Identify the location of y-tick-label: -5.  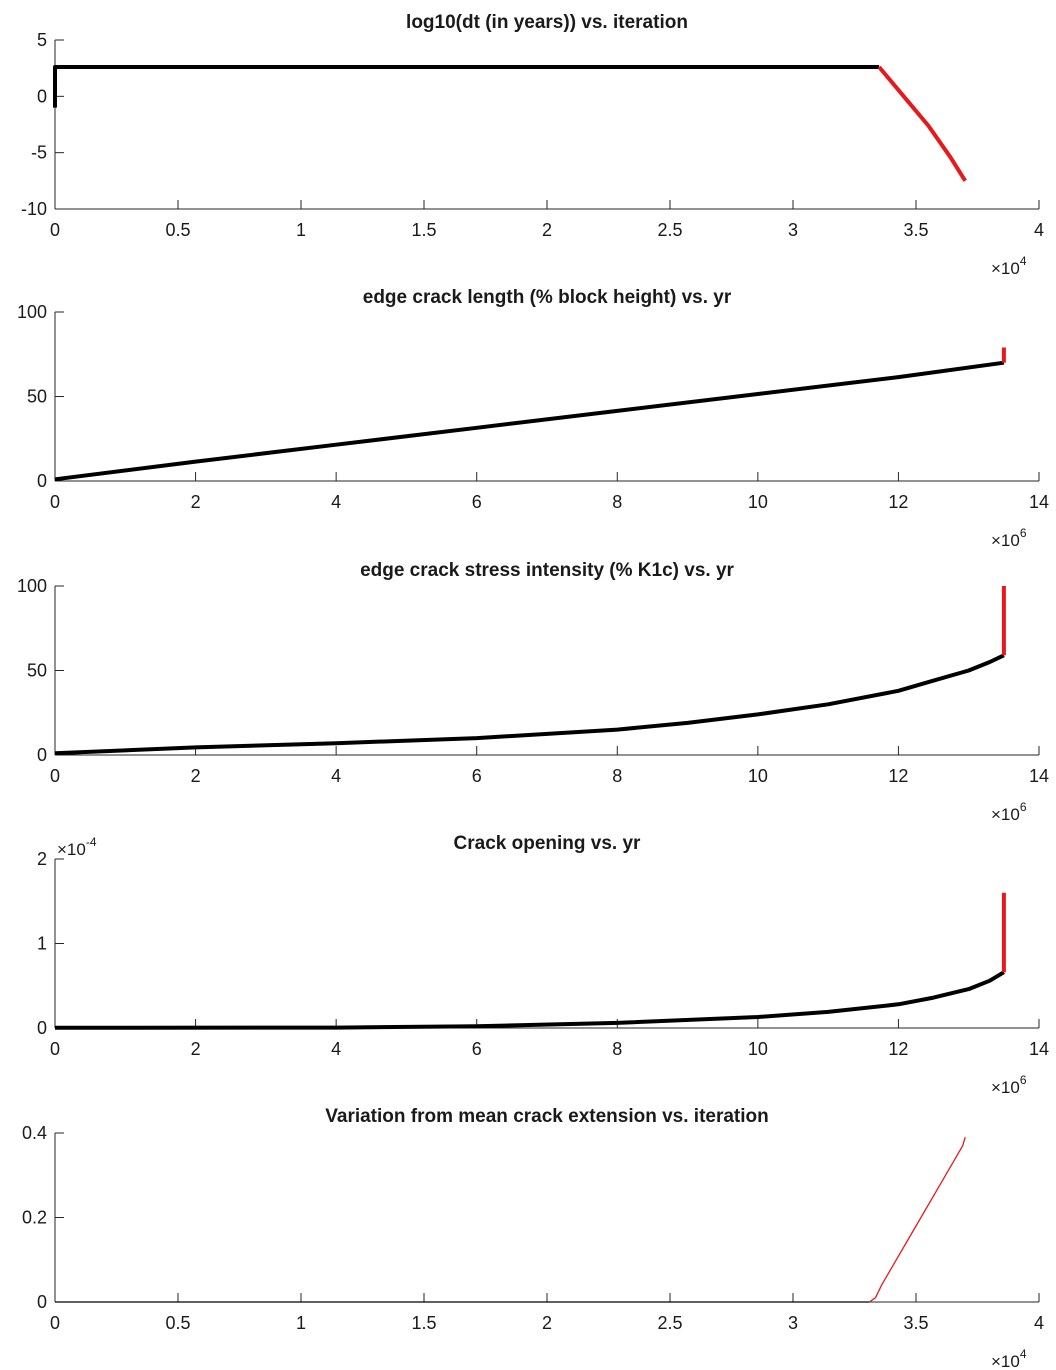
(39, 153).